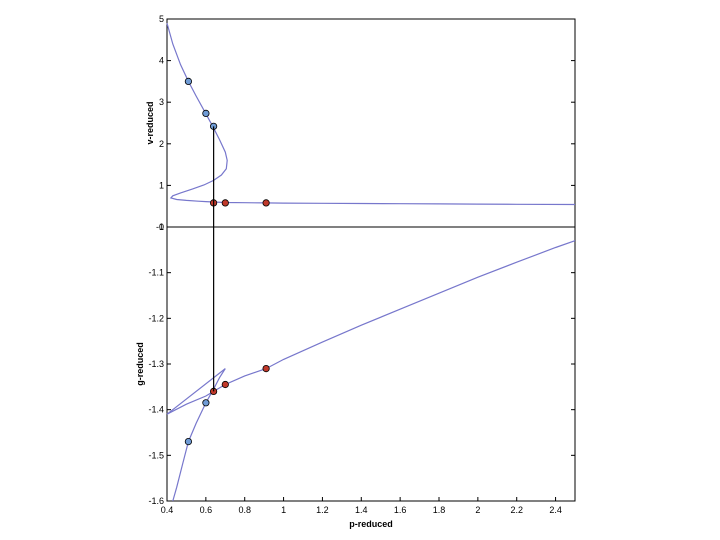  What do you see at coordinates (161, 61) in the screenshot?
I see `top-y-tick-label-4: 4` at bounding box center [161, 61].